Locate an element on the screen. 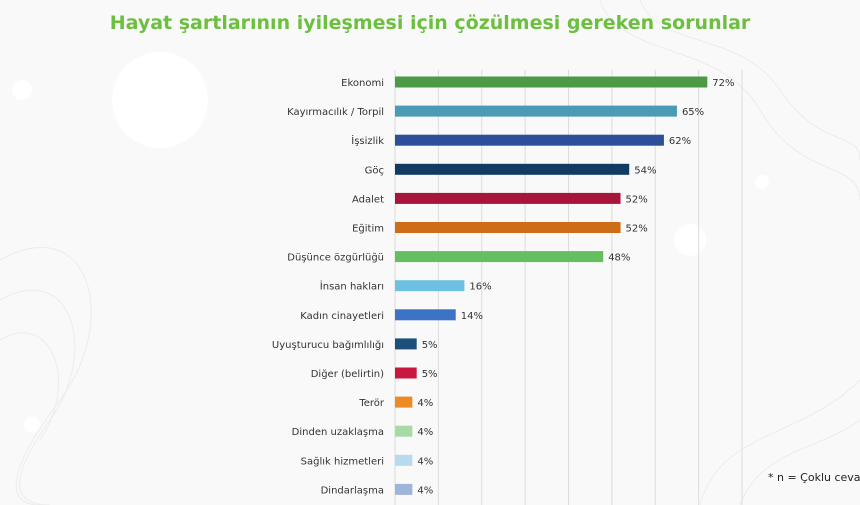  category-label: İnsan hakları is located at coordinates (352, 286).